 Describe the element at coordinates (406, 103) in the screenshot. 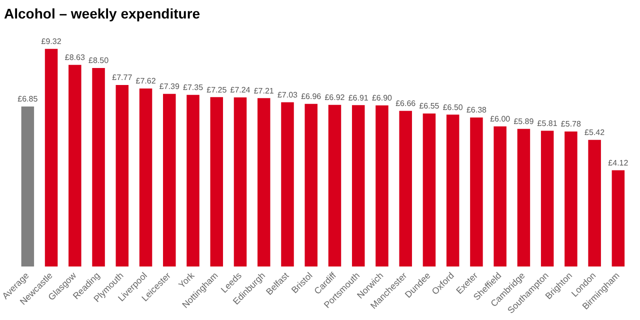

I see `data-label: £6.66` at that location.